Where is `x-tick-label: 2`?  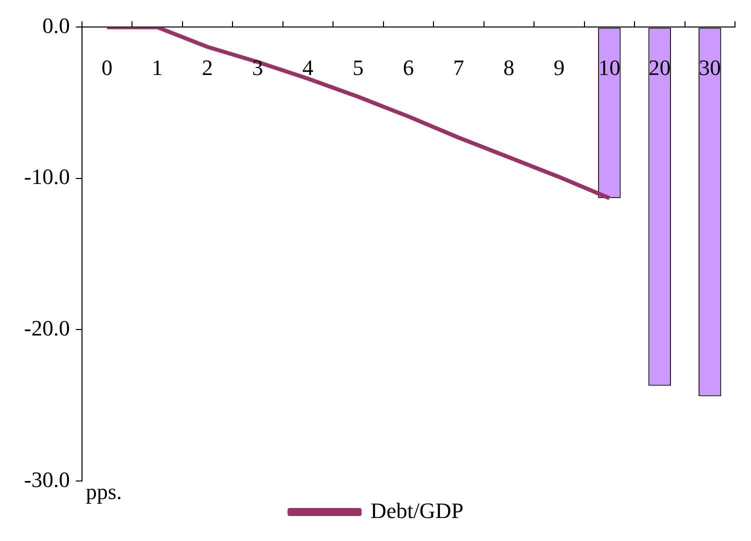
x-tick-label: 2 is located at coordinates (207, 67).